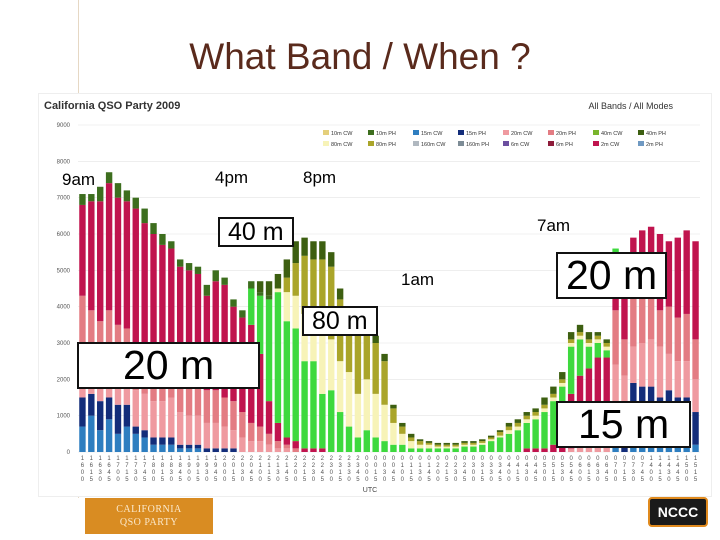 This screenshot has height=540, width=720. Describe the element at coordinates (551, 143) in the screenshot. I see `legend-swatch` at that location.